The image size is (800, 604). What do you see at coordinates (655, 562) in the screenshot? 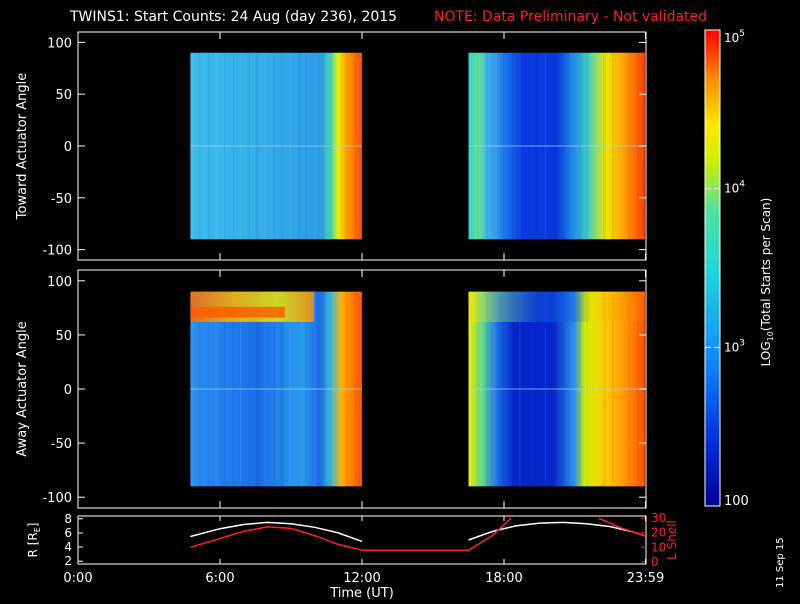
I see `right-ytick-label: 0` at bounding box center [655, 562].